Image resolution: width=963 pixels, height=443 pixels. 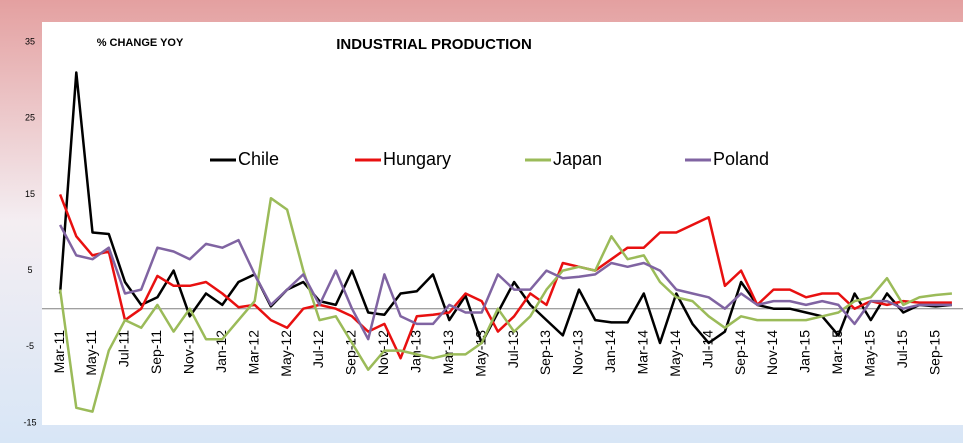 I want to click on legend-label: Japan, so click(x=577, y=159).